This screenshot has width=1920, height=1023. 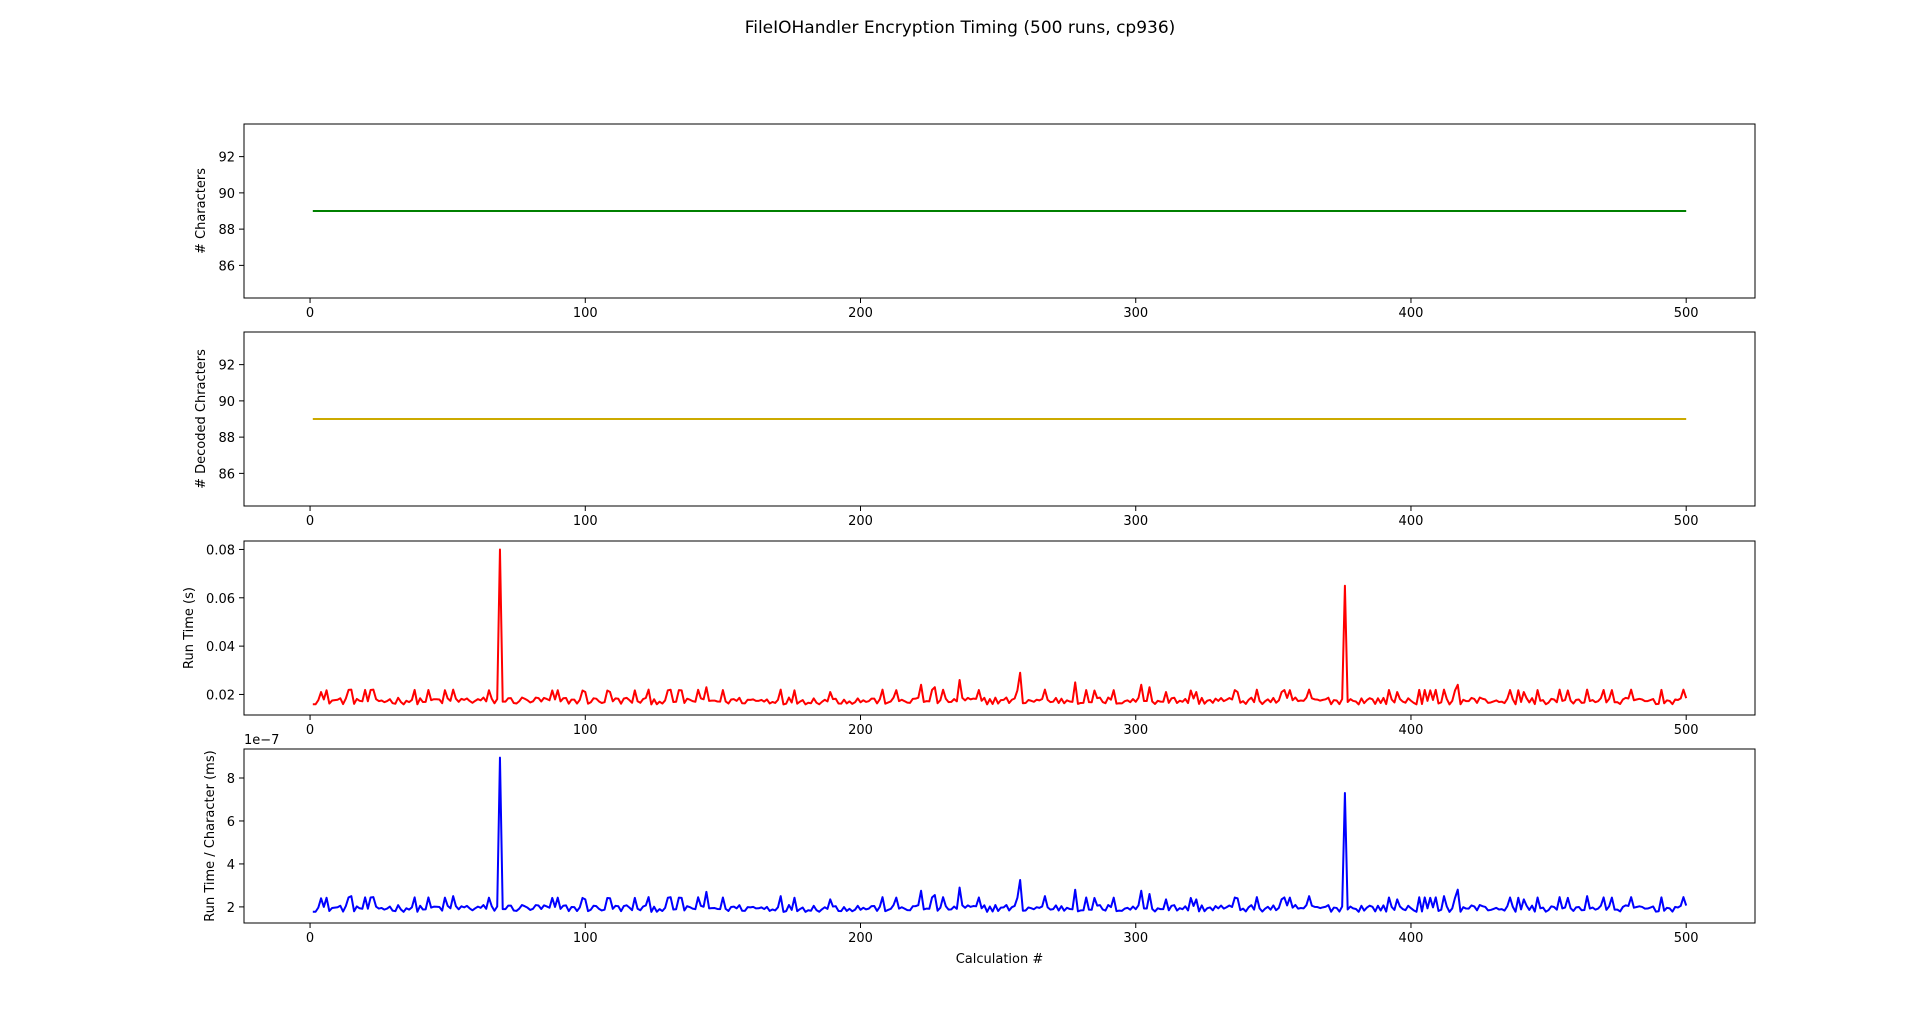 What do you see at coordinates (220, 550) in the screenshot?
I see `y-tick-label: 0.08` at bounding box center [220, 550].